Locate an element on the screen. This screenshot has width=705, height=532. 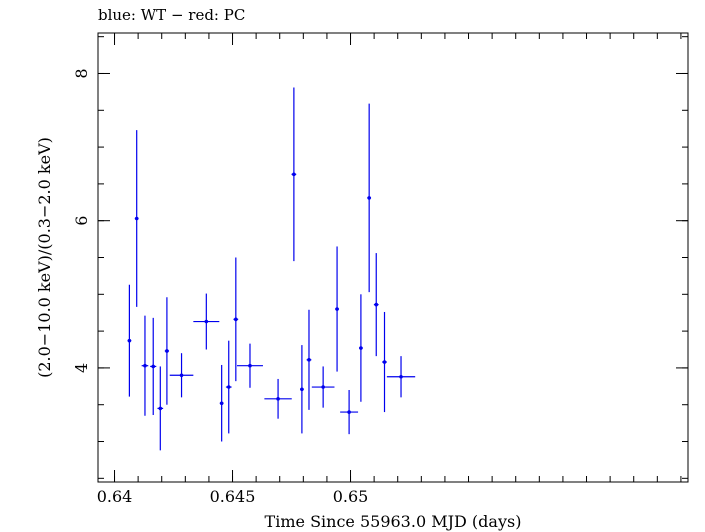
y-tick-label: 4 is located at coordinates (81, 368).